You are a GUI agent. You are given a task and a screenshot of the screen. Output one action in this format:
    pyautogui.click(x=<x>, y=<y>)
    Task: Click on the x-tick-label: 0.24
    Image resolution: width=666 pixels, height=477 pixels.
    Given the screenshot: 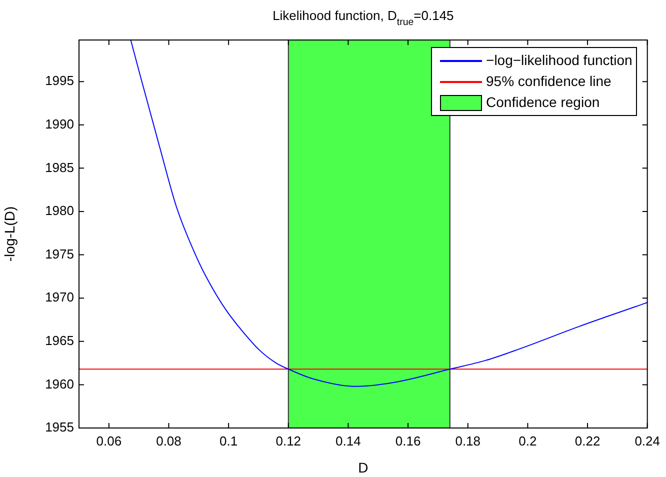 What is the action you would take?
    pyautogui.click(x=647, y=440)
    